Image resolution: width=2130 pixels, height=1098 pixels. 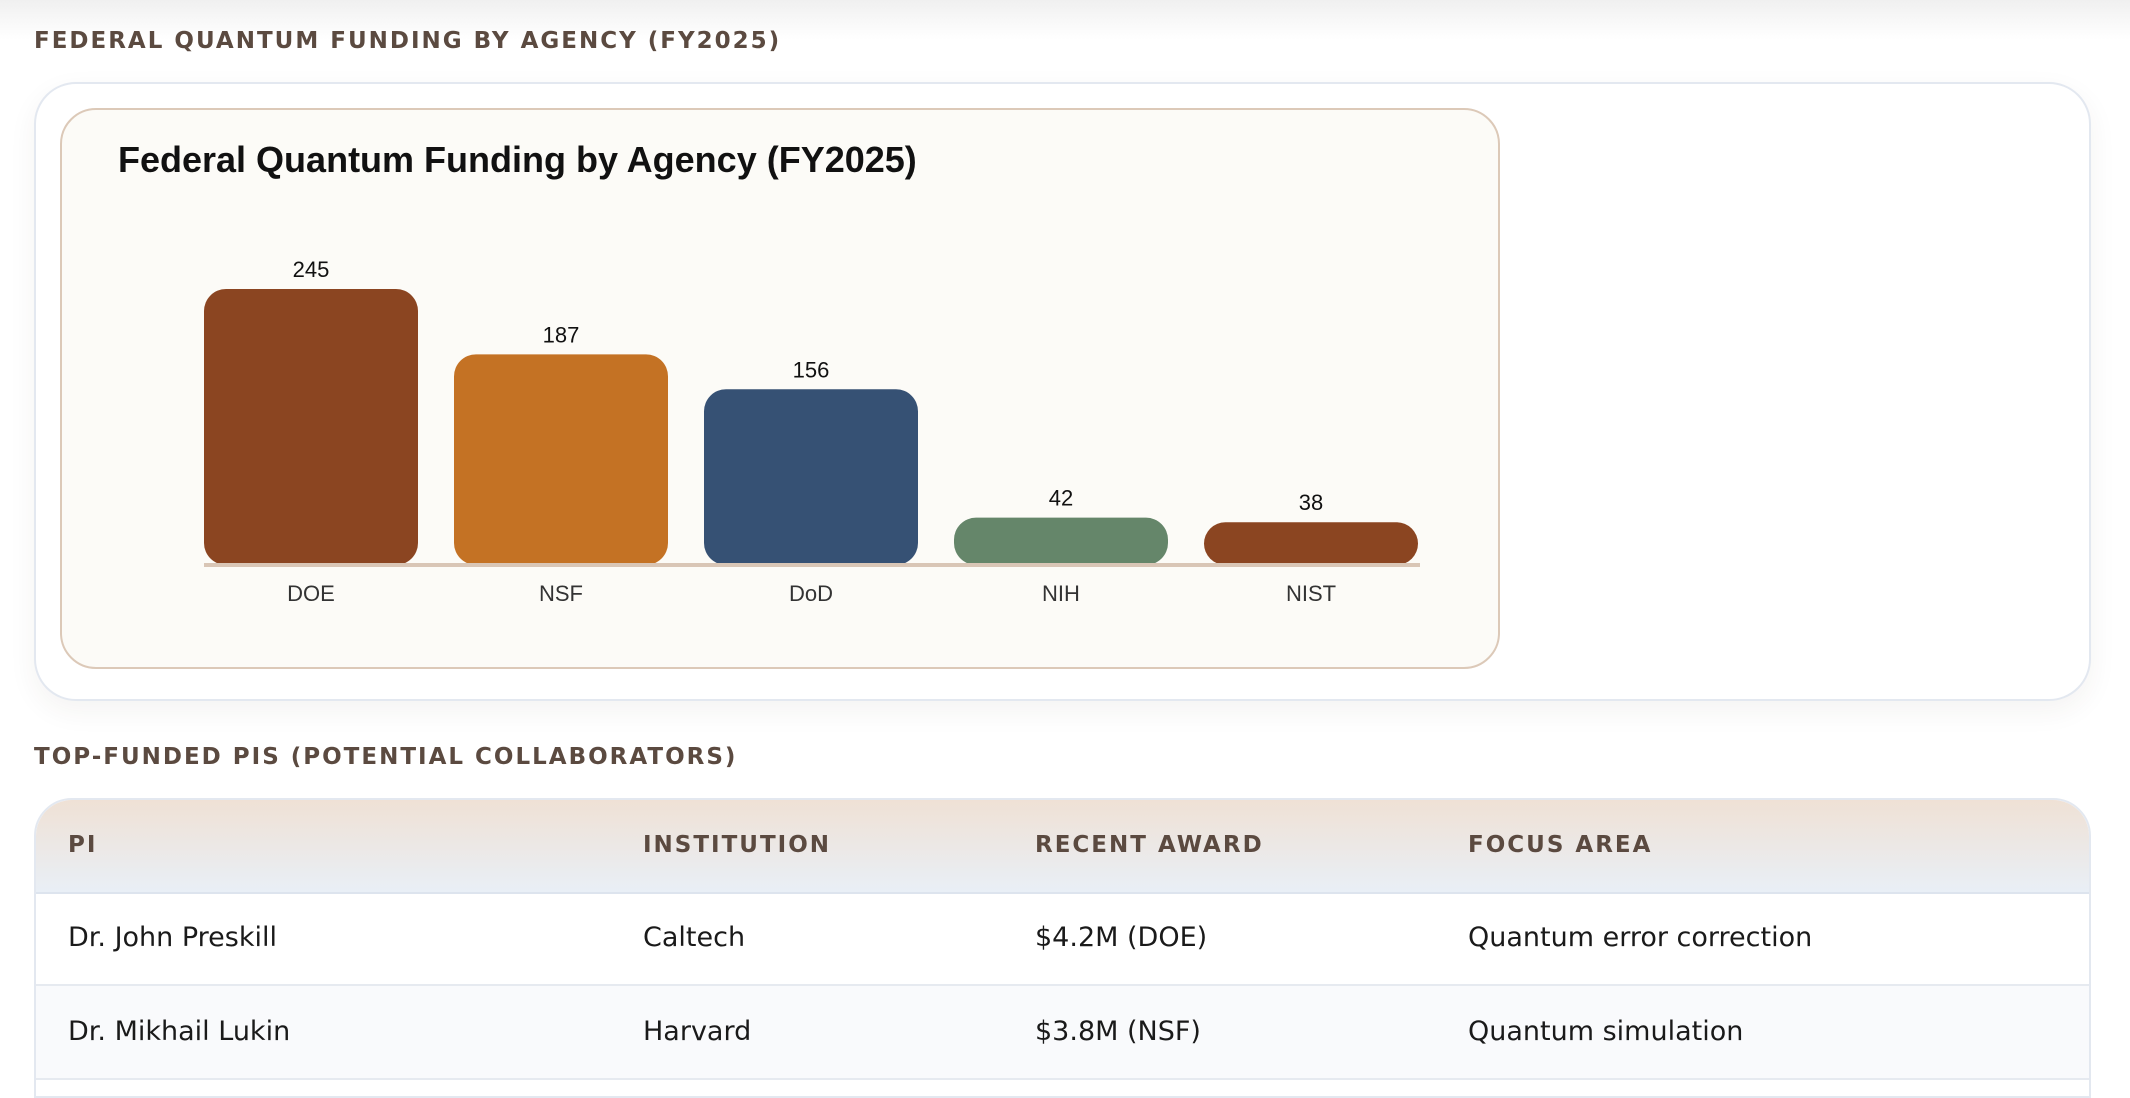 What do you see at coordinates (737, 845) in the screenshot?
I see `header-institution: INSTITUTION` at bounding box center [737, 845].